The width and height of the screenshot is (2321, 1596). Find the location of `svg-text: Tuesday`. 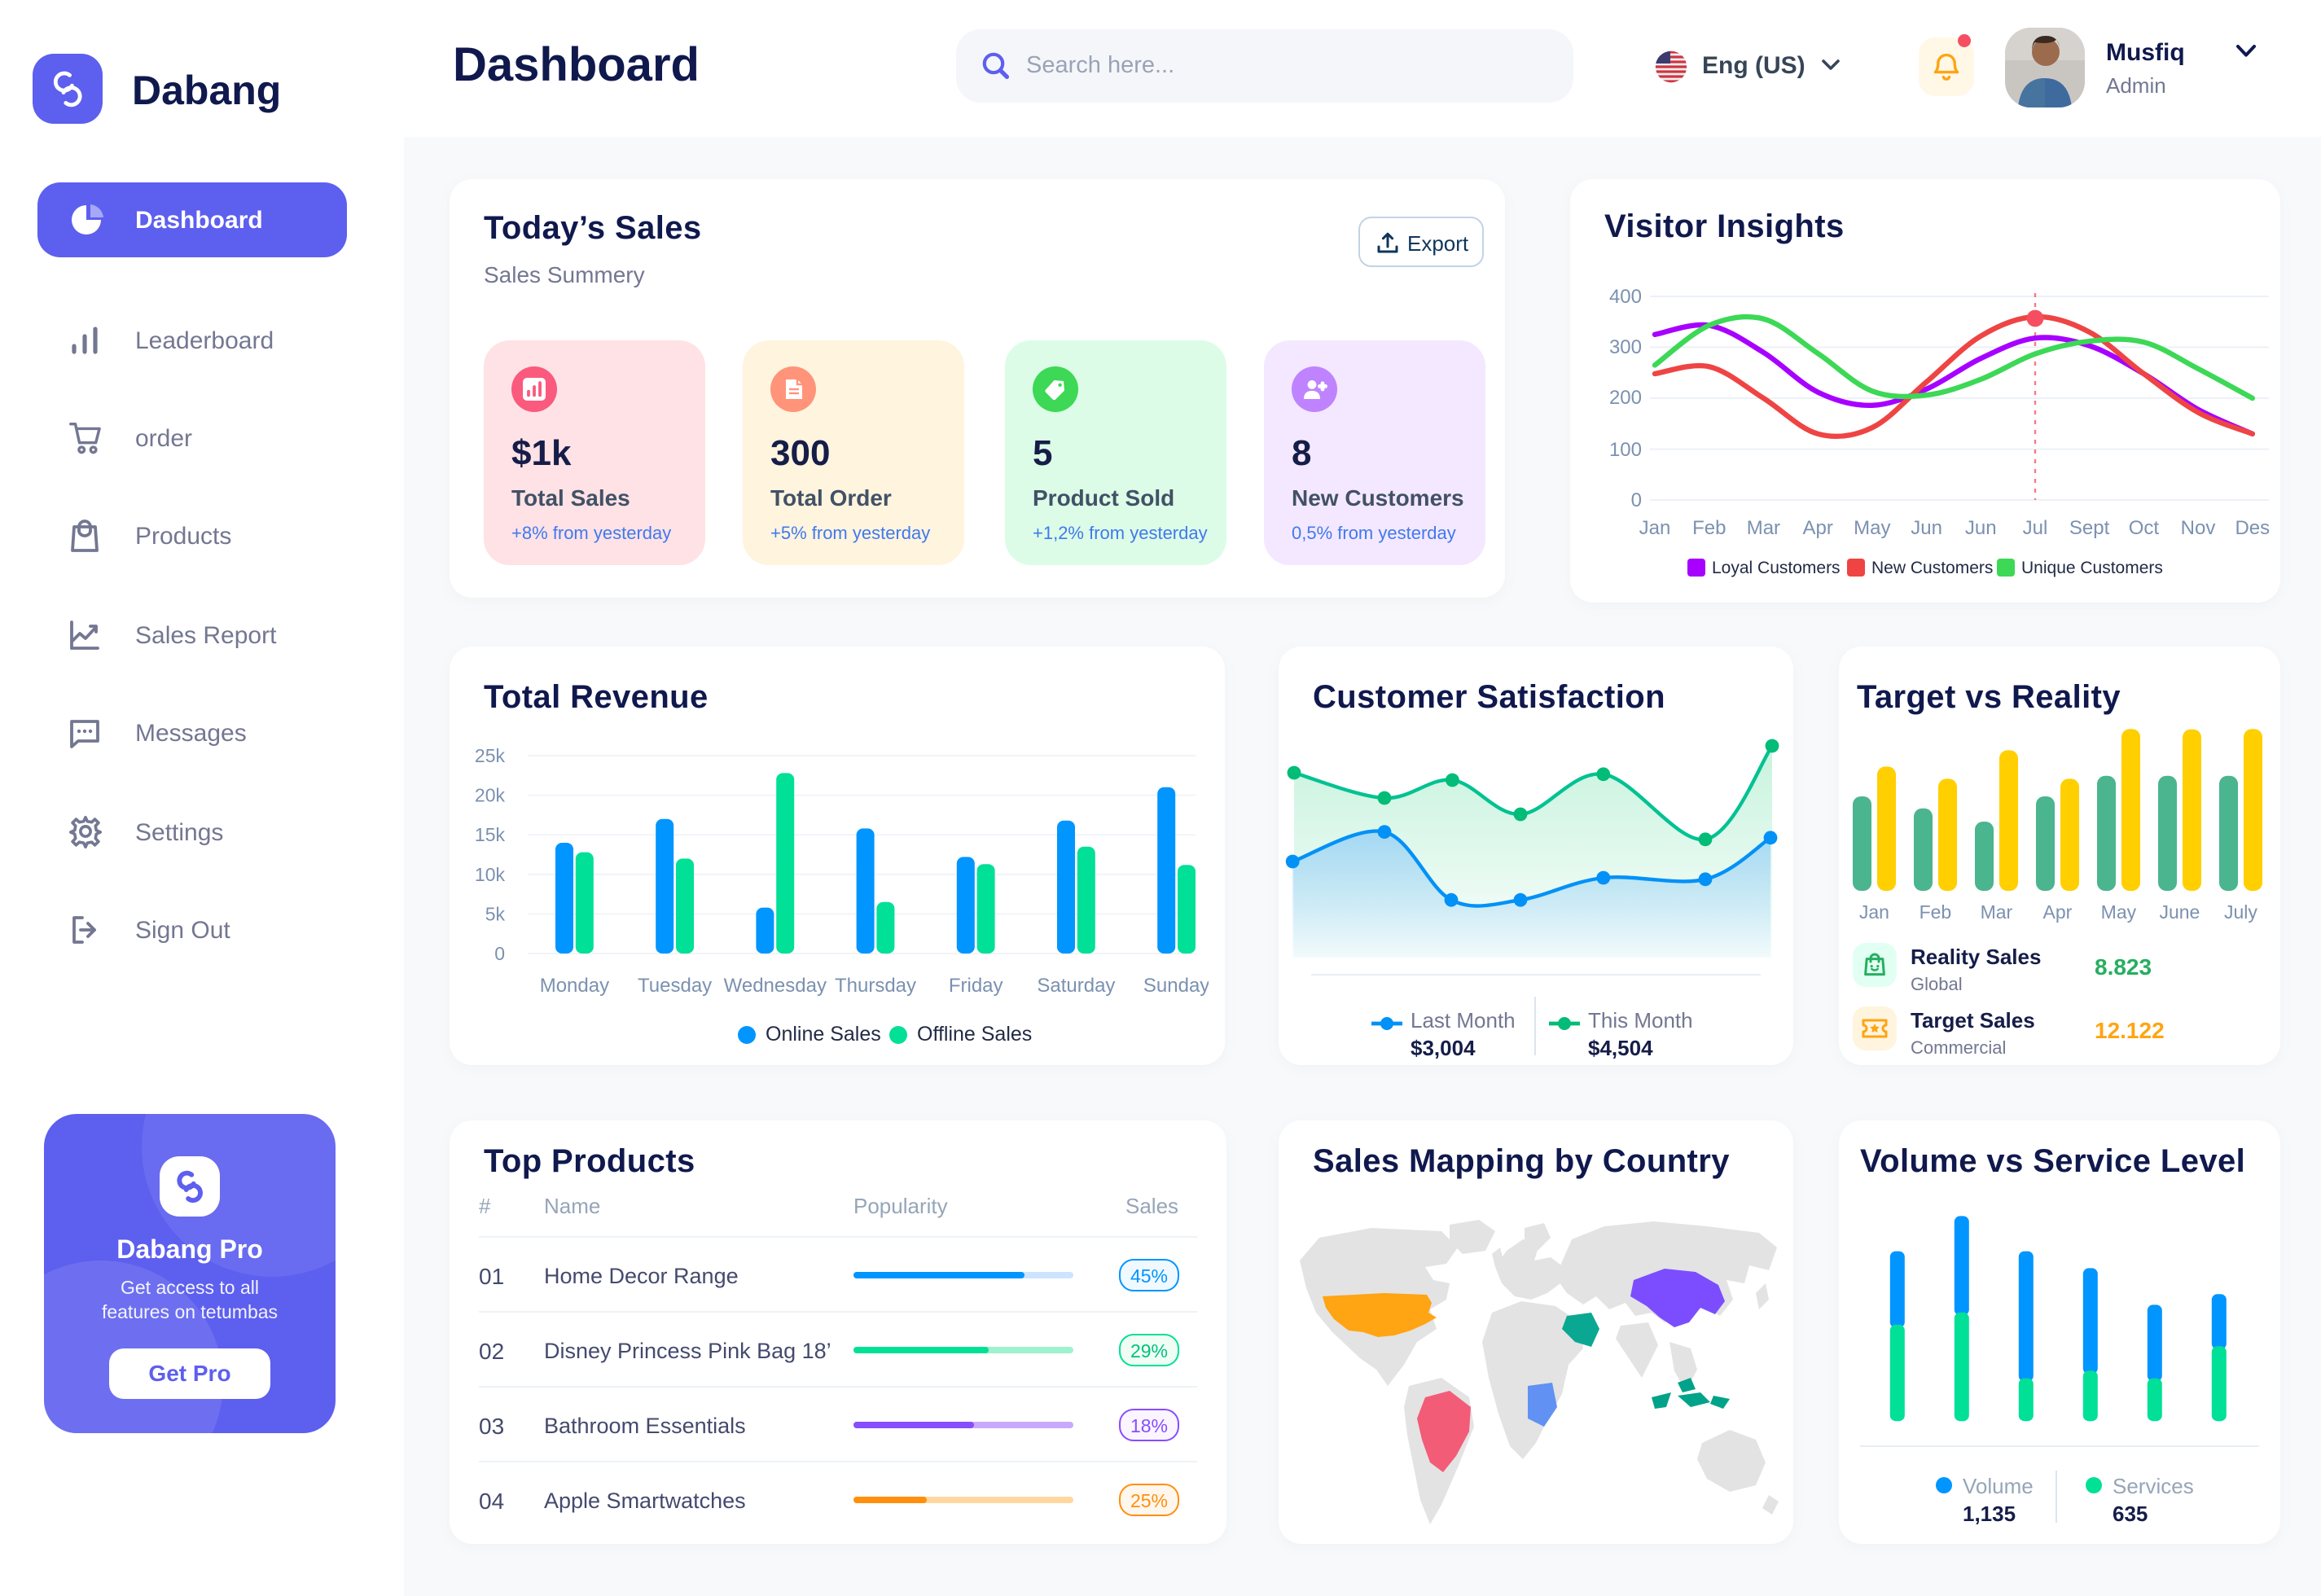

svg-text: Tuesday is located at coordinates (675, 986).